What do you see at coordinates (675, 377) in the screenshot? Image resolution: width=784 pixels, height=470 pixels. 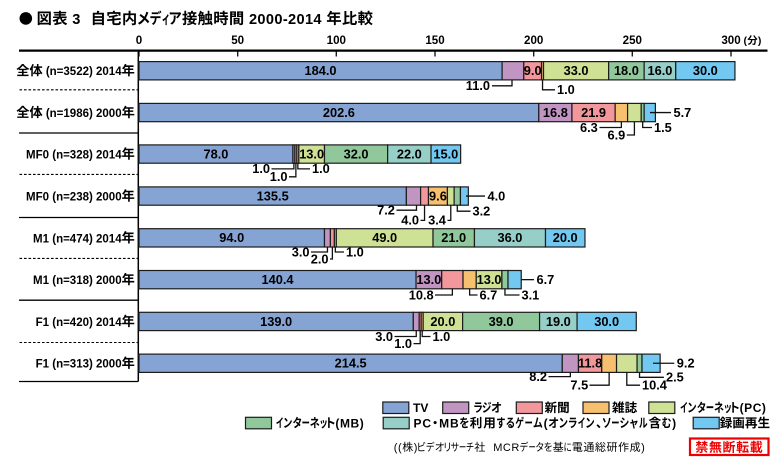 I see `svg-text: 2.5` at bounding box center [675, 377].